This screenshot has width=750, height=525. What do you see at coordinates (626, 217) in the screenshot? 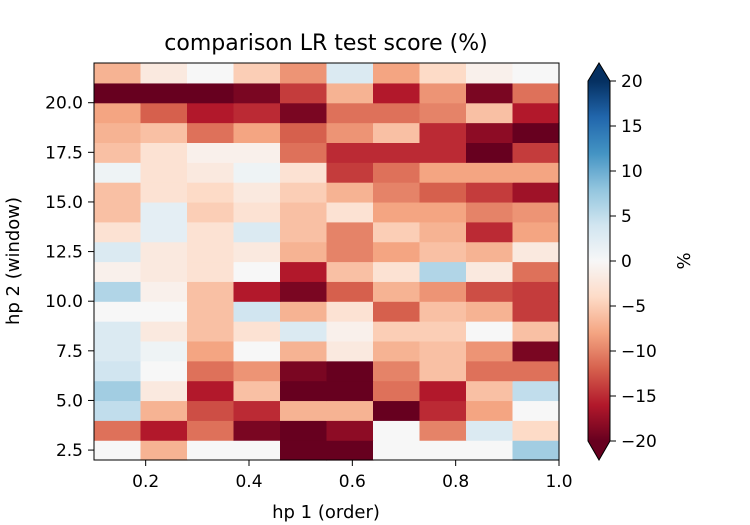
I see `colorbar-tick-label: 5` at bounding box center [626, 217].